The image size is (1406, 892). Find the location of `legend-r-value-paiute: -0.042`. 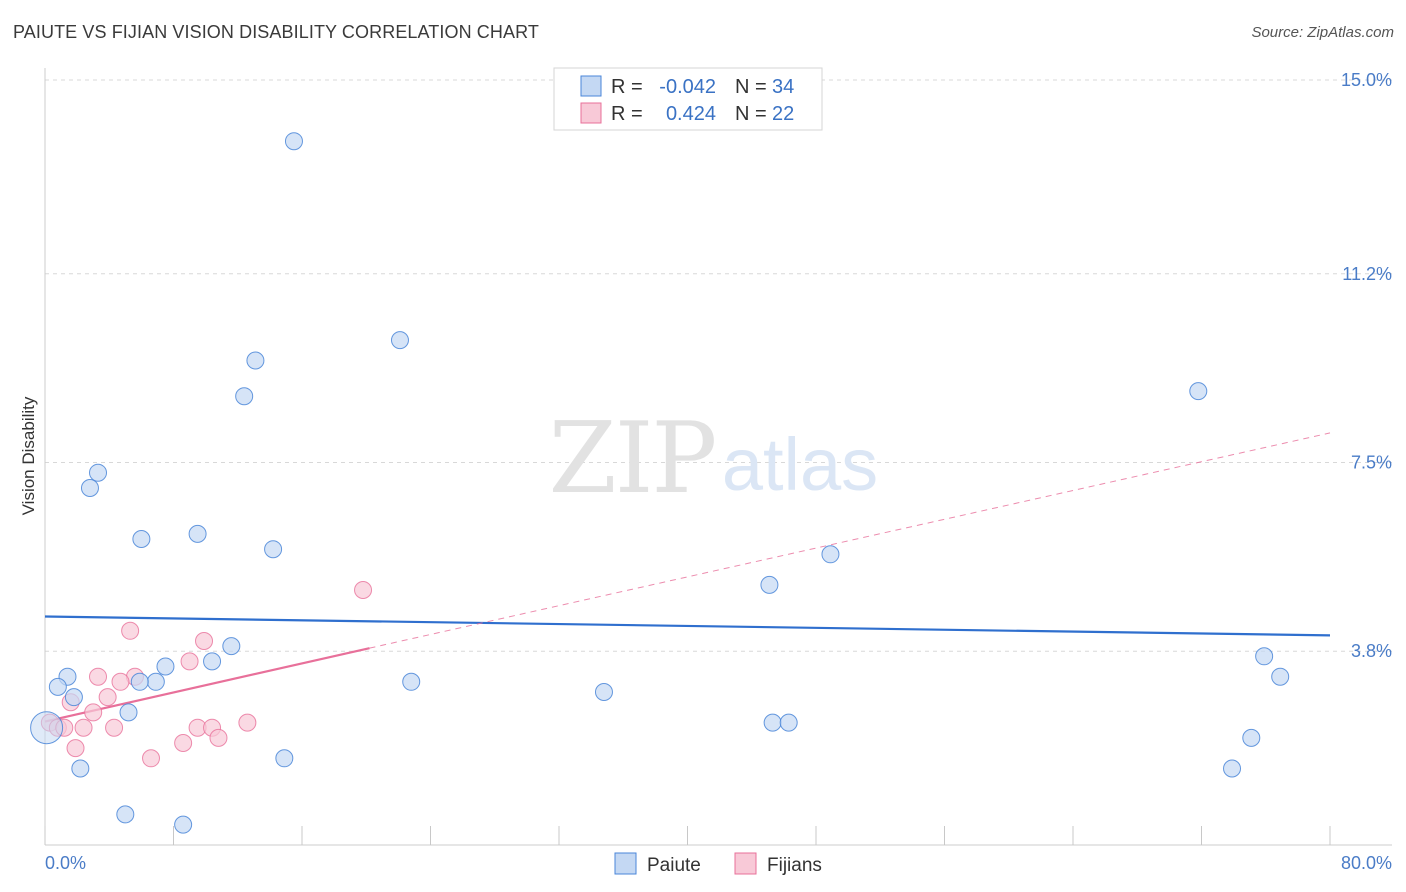

legend-r-value-paiute: -0.042 is located at coordinates (687, 87).